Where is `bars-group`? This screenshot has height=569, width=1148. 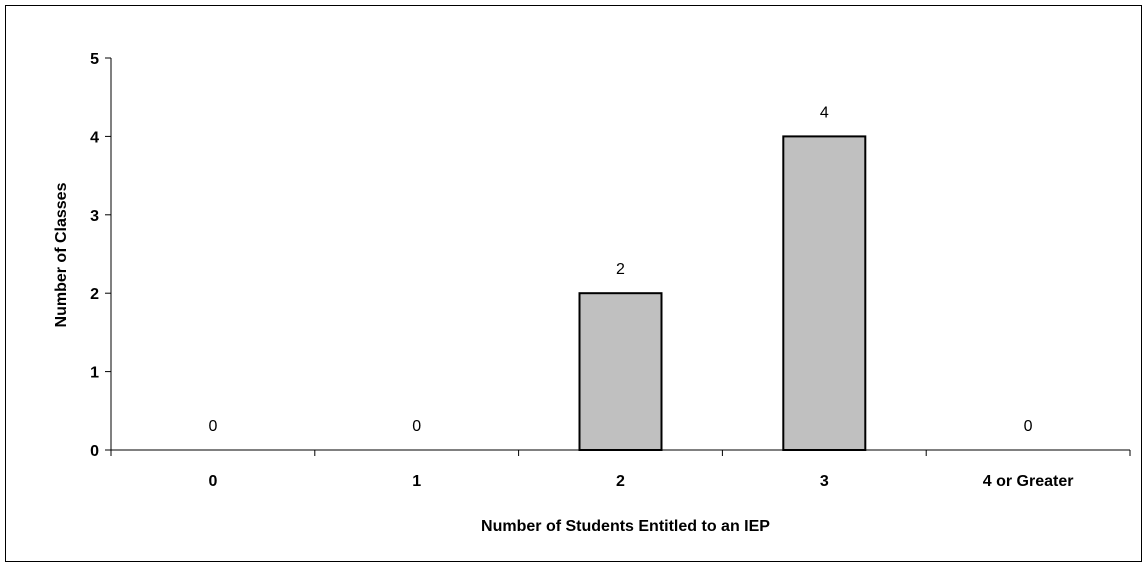 bars-group is located at coordinates (722, 293).